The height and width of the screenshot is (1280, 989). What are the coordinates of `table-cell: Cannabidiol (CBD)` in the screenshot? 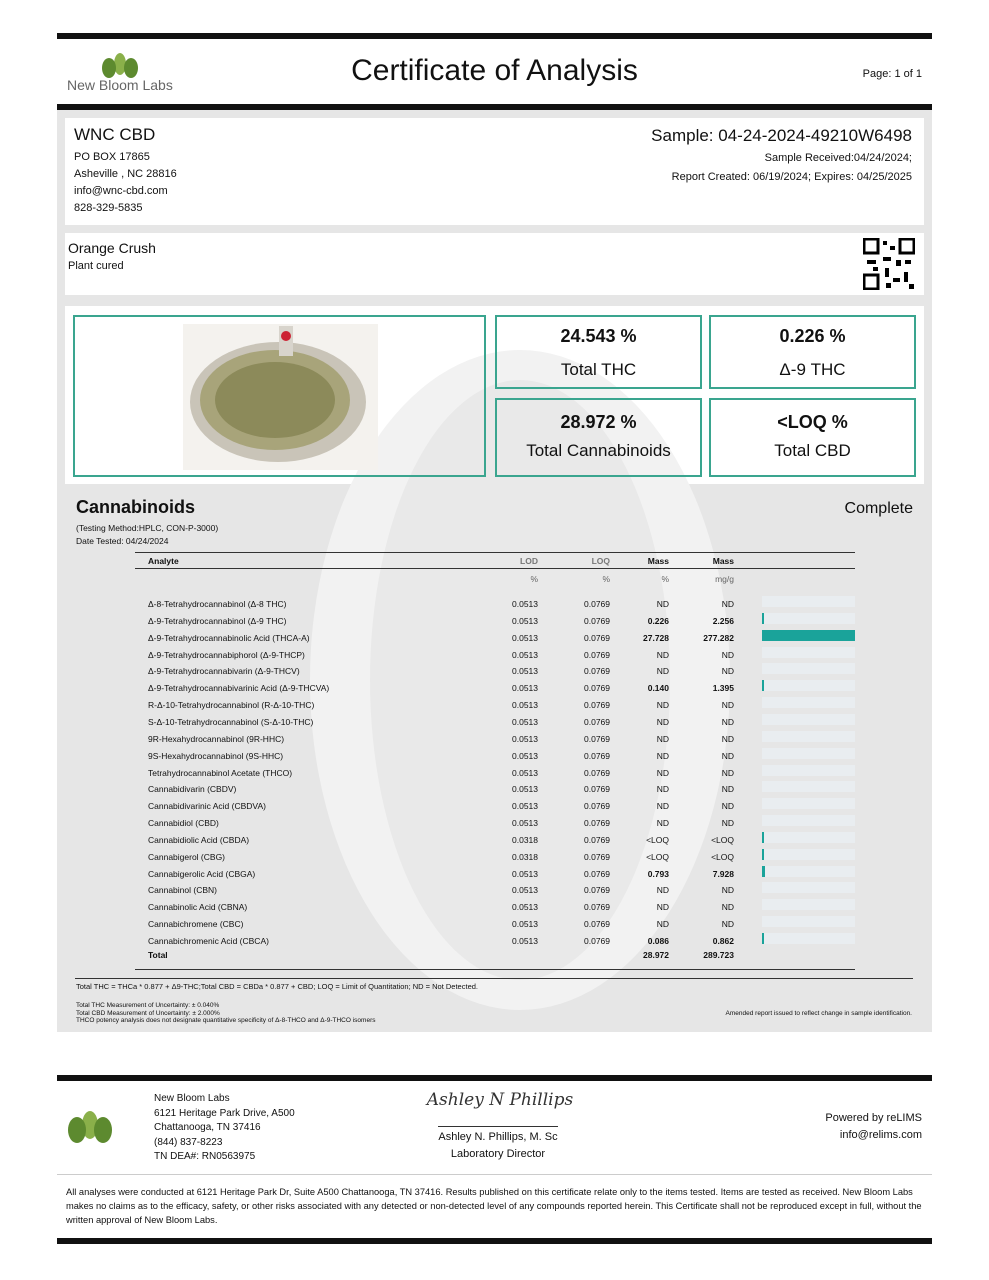 It's located at (183, 823).